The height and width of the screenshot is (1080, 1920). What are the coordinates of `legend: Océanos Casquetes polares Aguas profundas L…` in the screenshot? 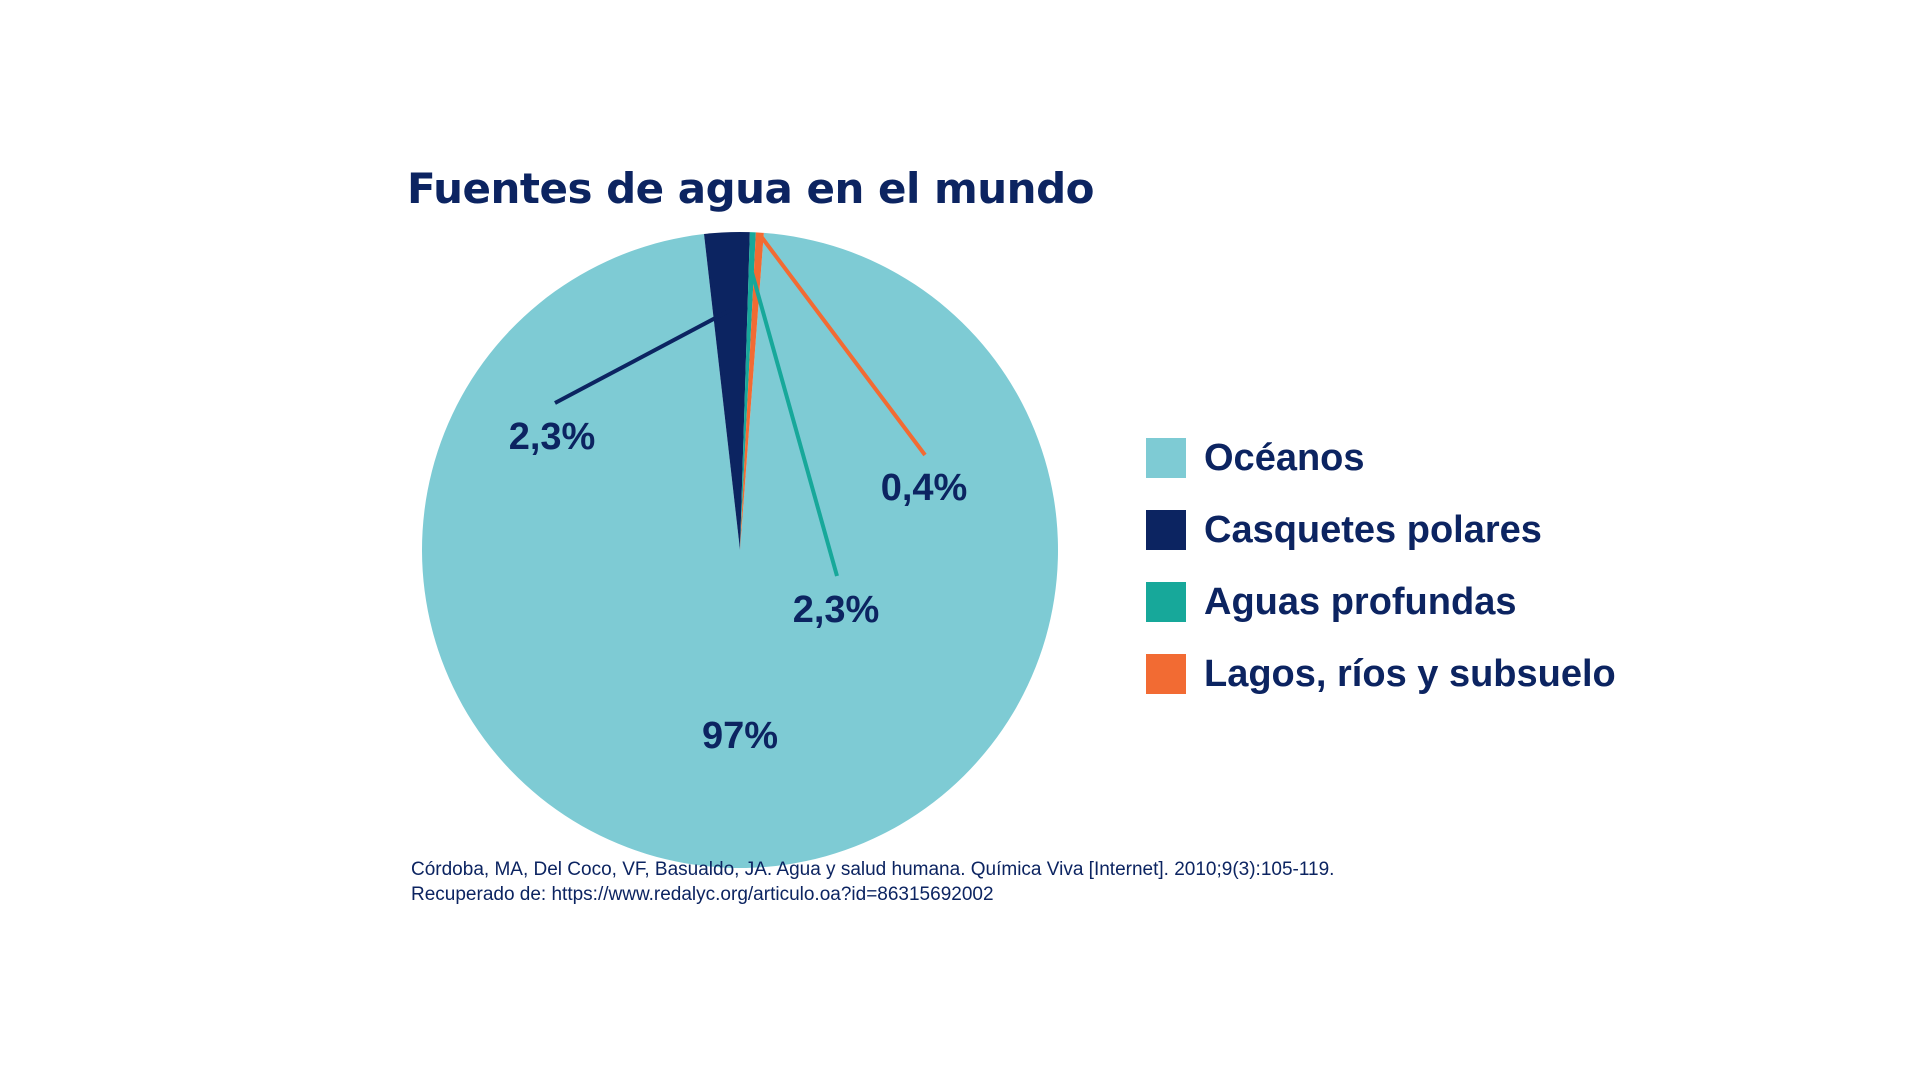 It's located at (1381, 581).